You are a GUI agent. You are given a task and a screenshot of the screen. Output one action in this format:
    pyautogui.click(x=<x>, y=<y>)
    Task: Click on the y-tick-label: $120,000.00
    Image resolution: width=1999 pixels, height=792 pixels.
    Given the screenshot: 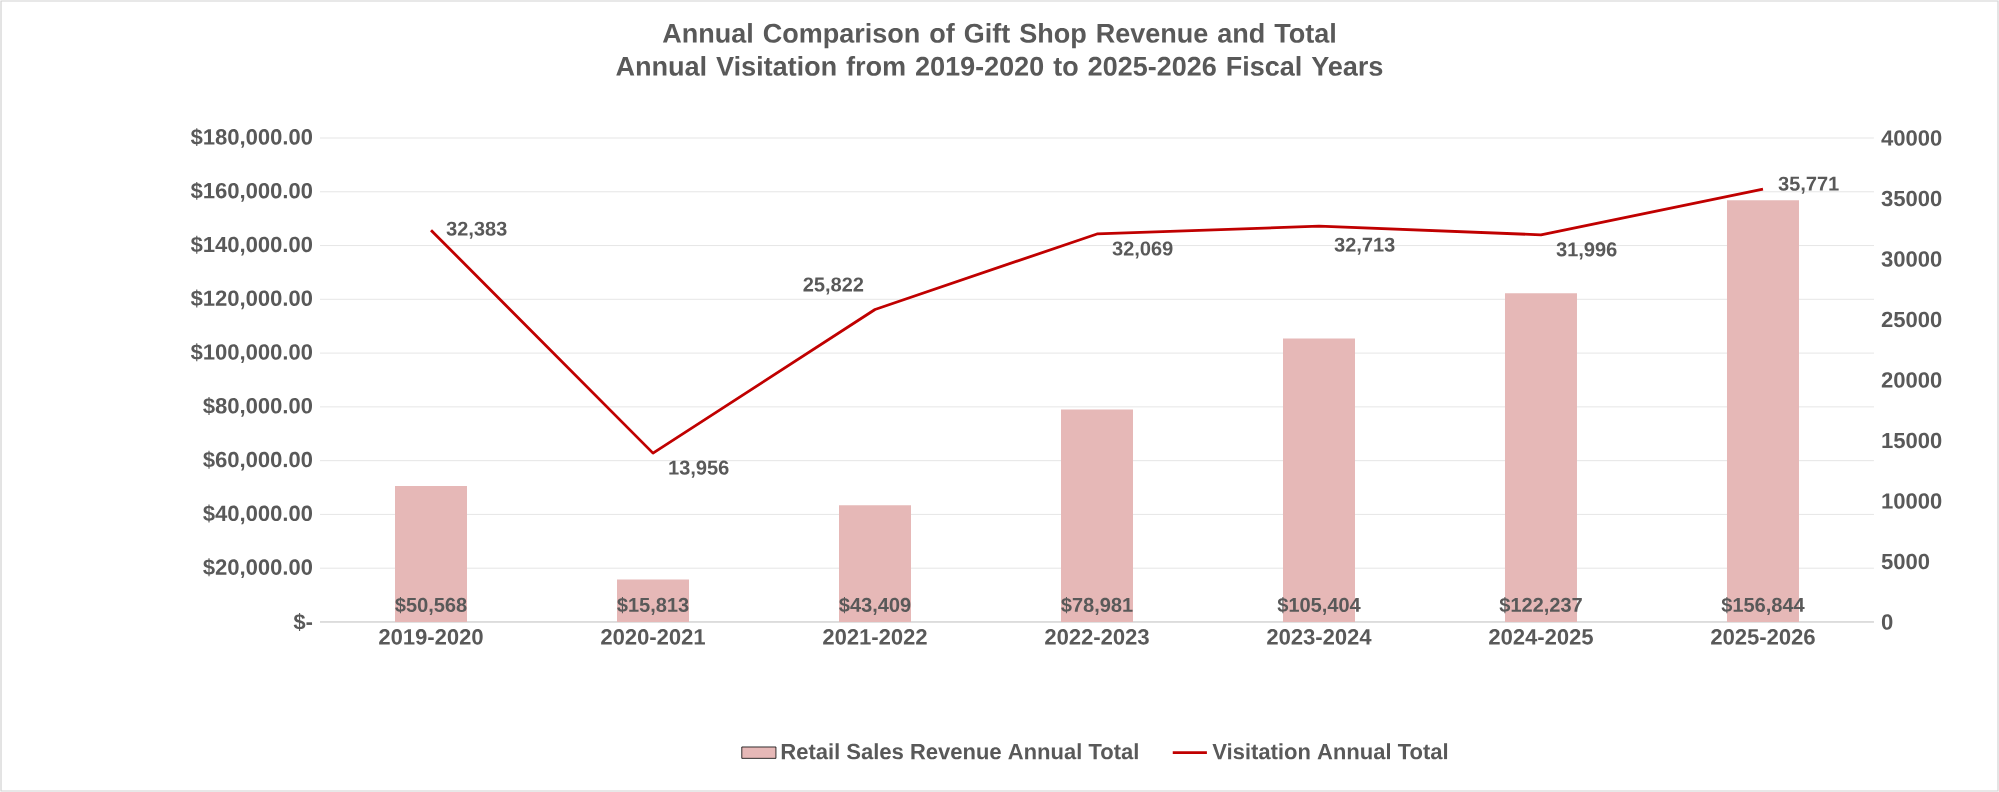 What is the action you would take?
    pyautogui.click(x=251, y=299)
    